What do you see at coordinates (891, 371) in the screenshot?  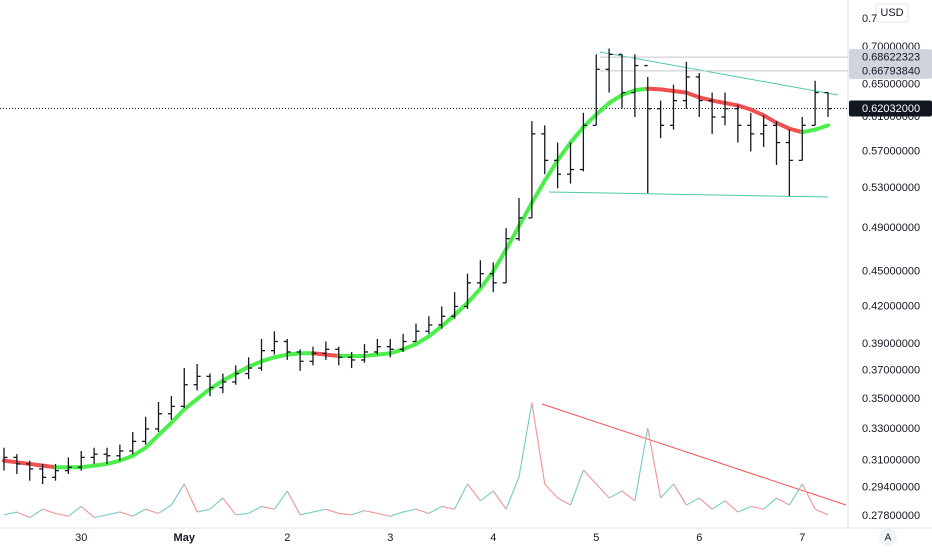 I see `y-tick-label: 0.37000000` at bounding box center [891, 371].